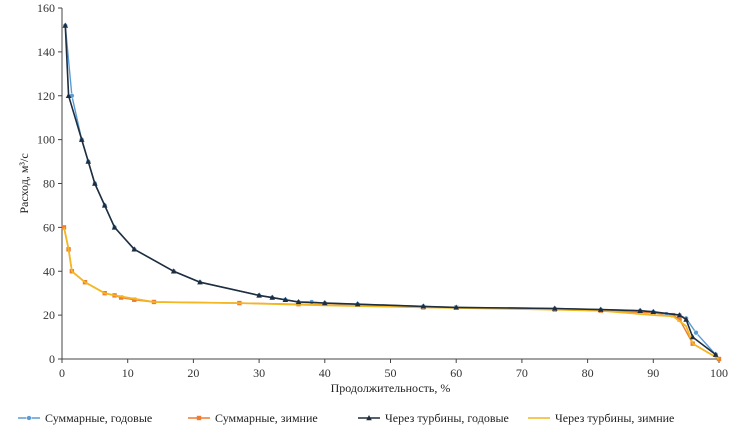  What do you see at coordinates (653, 373) in the screenshot?
I see `x-tick-label: 90` at bounding box center [653, 373].